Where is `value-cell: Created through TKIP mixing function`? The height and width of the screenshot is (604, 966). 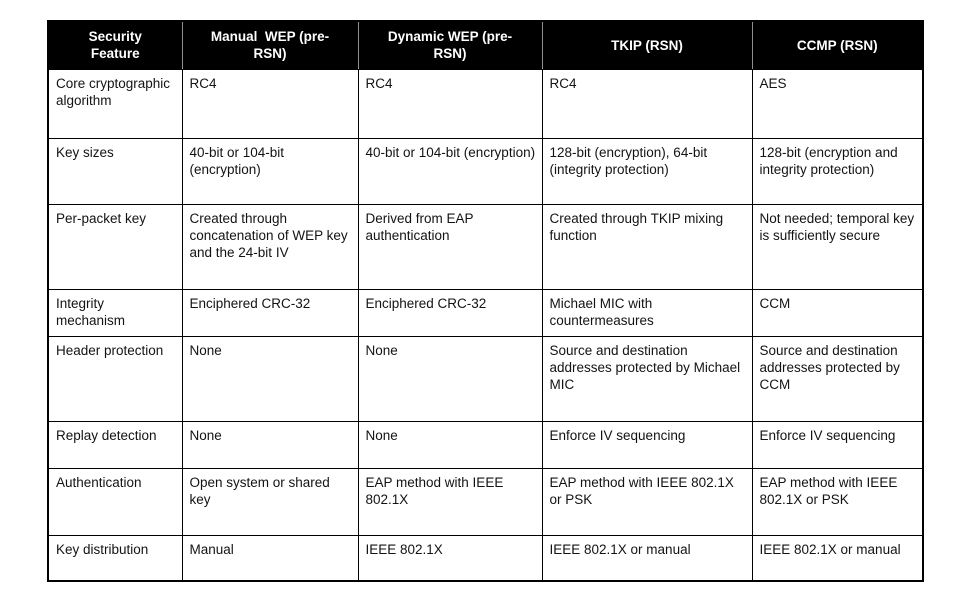
value-cell: Created through TKIP mixing function is located at coordinates (647, 246).